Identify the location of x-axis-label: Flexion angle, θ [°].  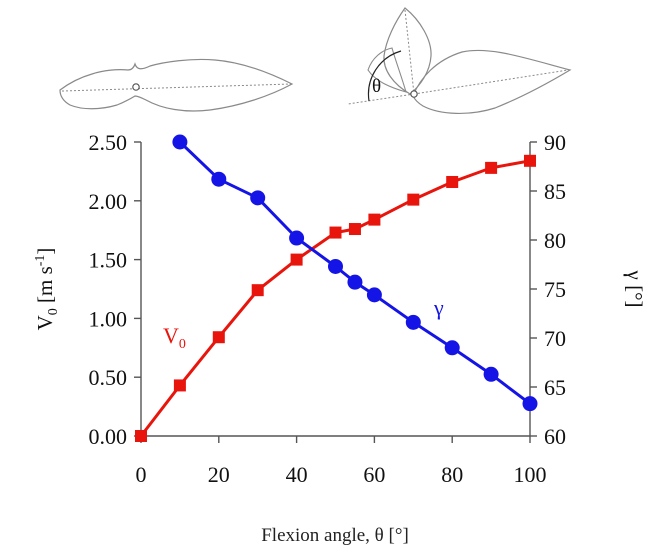
(335, 535).